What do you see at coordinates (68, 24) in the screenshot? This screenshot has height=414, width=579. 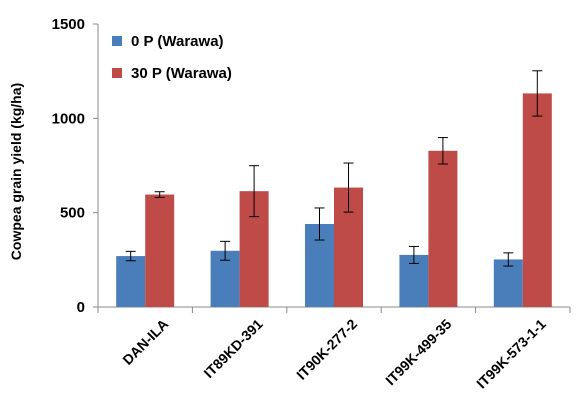 I see `y-tick-label: 1500` at bounding box center [68, 24].